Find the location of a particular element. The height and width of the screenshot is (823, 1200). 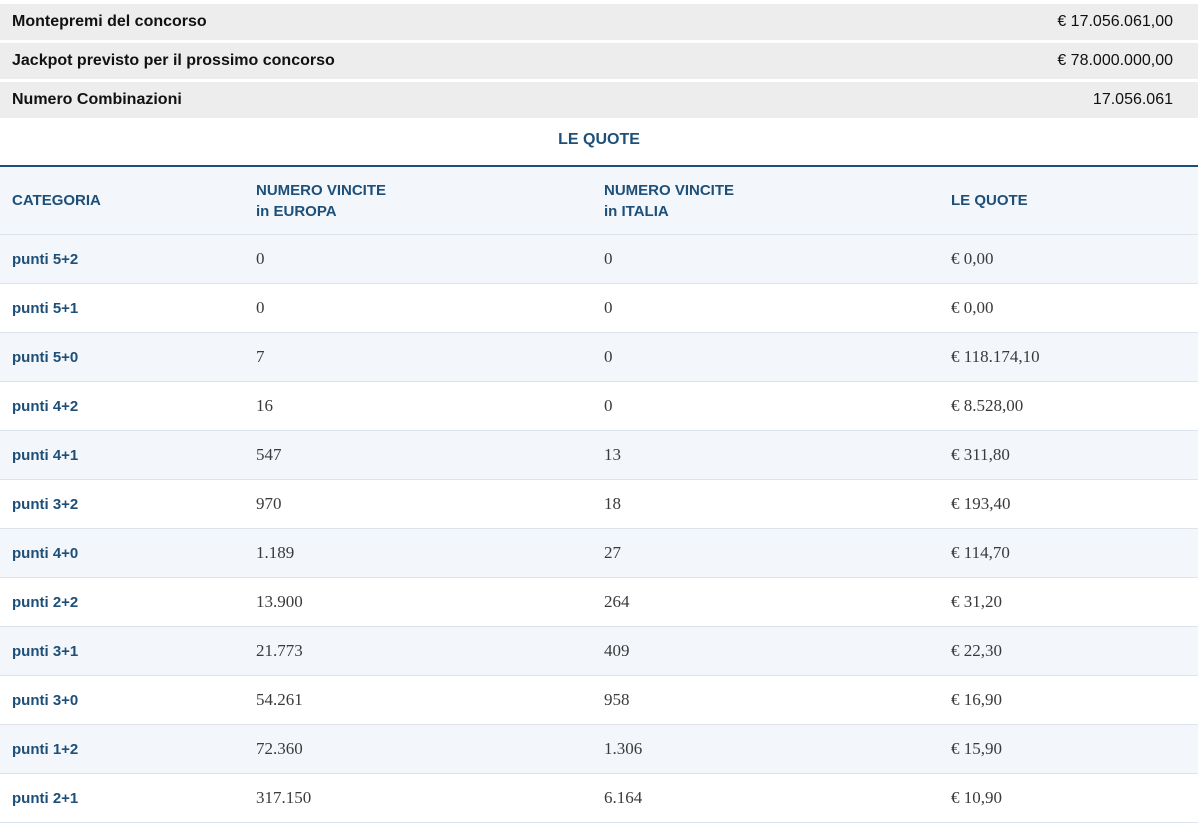

table-row: punti 5+1 0 0 € 0,00 is located at coordinates (599, 308).